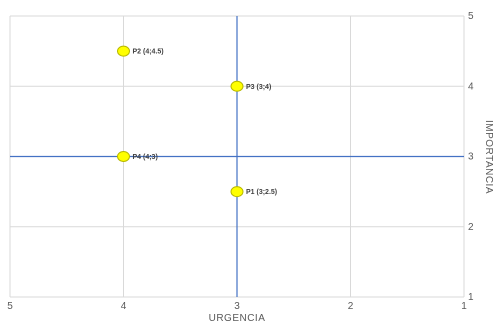  What do you see at coordinates (124, 306) in the screenshot?
I see `x-tick-label: 4` at bounding box center [124, 306].